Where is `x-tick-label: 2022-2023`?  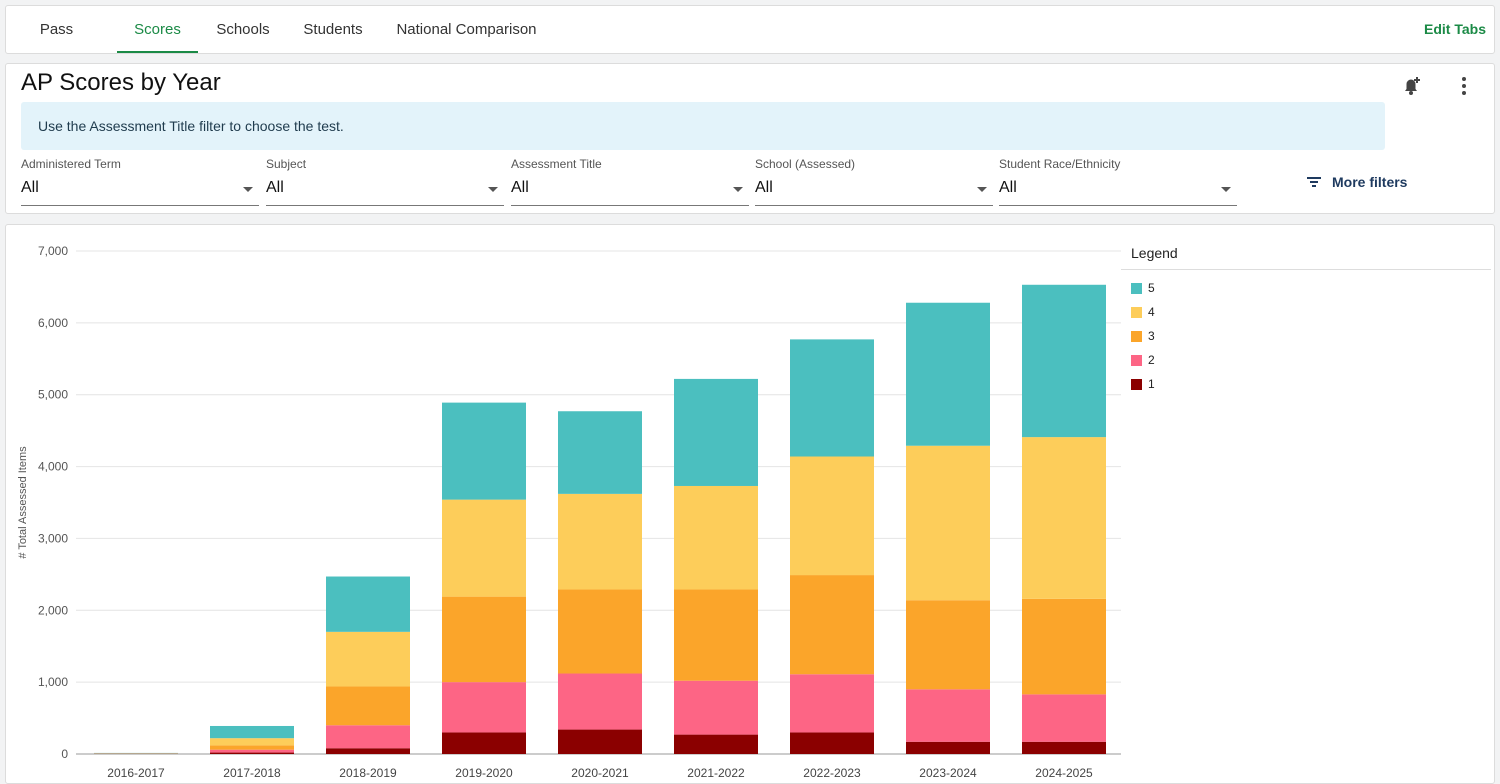
x-tick-label: 2022-2023 is located at coordinates (832, 773).